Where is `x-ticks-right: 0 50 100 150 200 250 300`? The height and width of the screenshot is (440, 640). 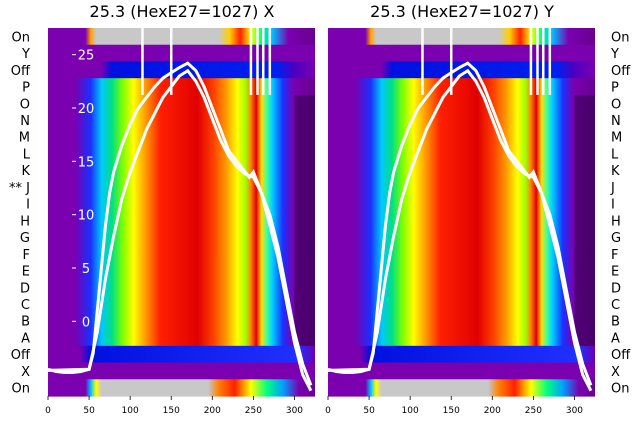 x-ticks-right: 0 50 100 150 200 250 300 is located at coordinates (454, 406).